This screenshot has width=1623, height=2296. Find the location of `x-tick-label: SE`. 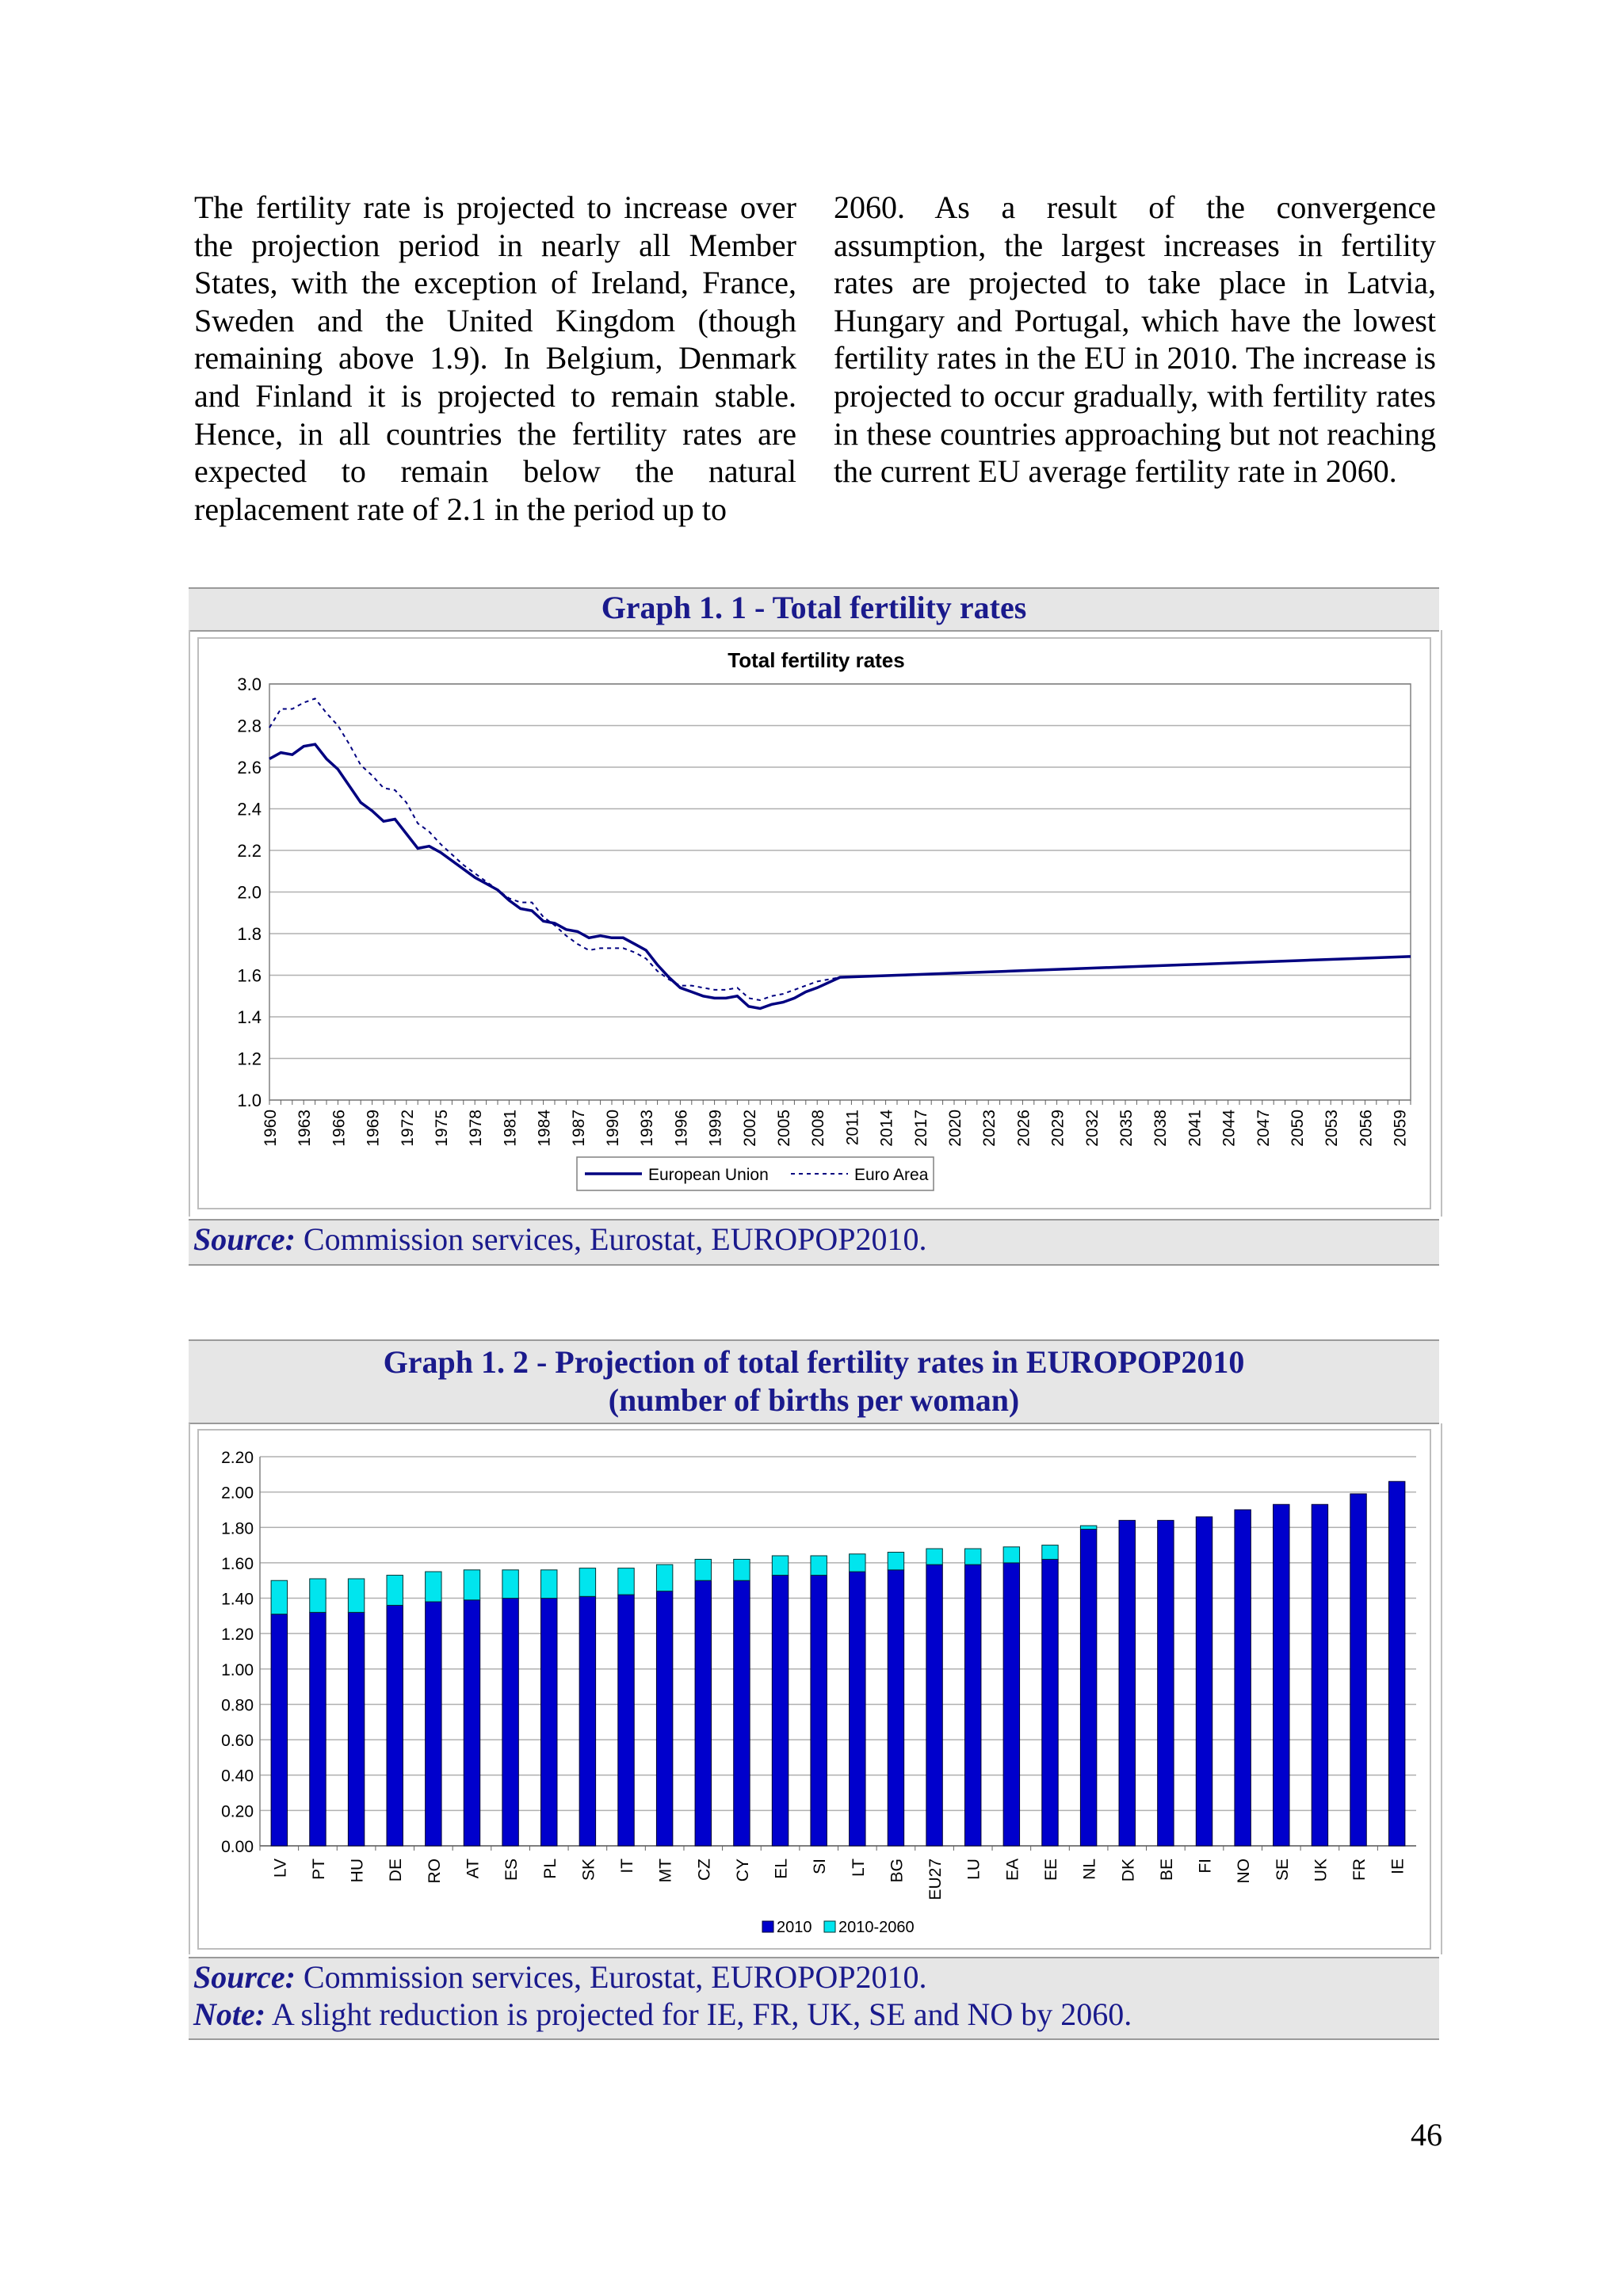

x-tick-label: SE is located at coordinates (1283, 1870).